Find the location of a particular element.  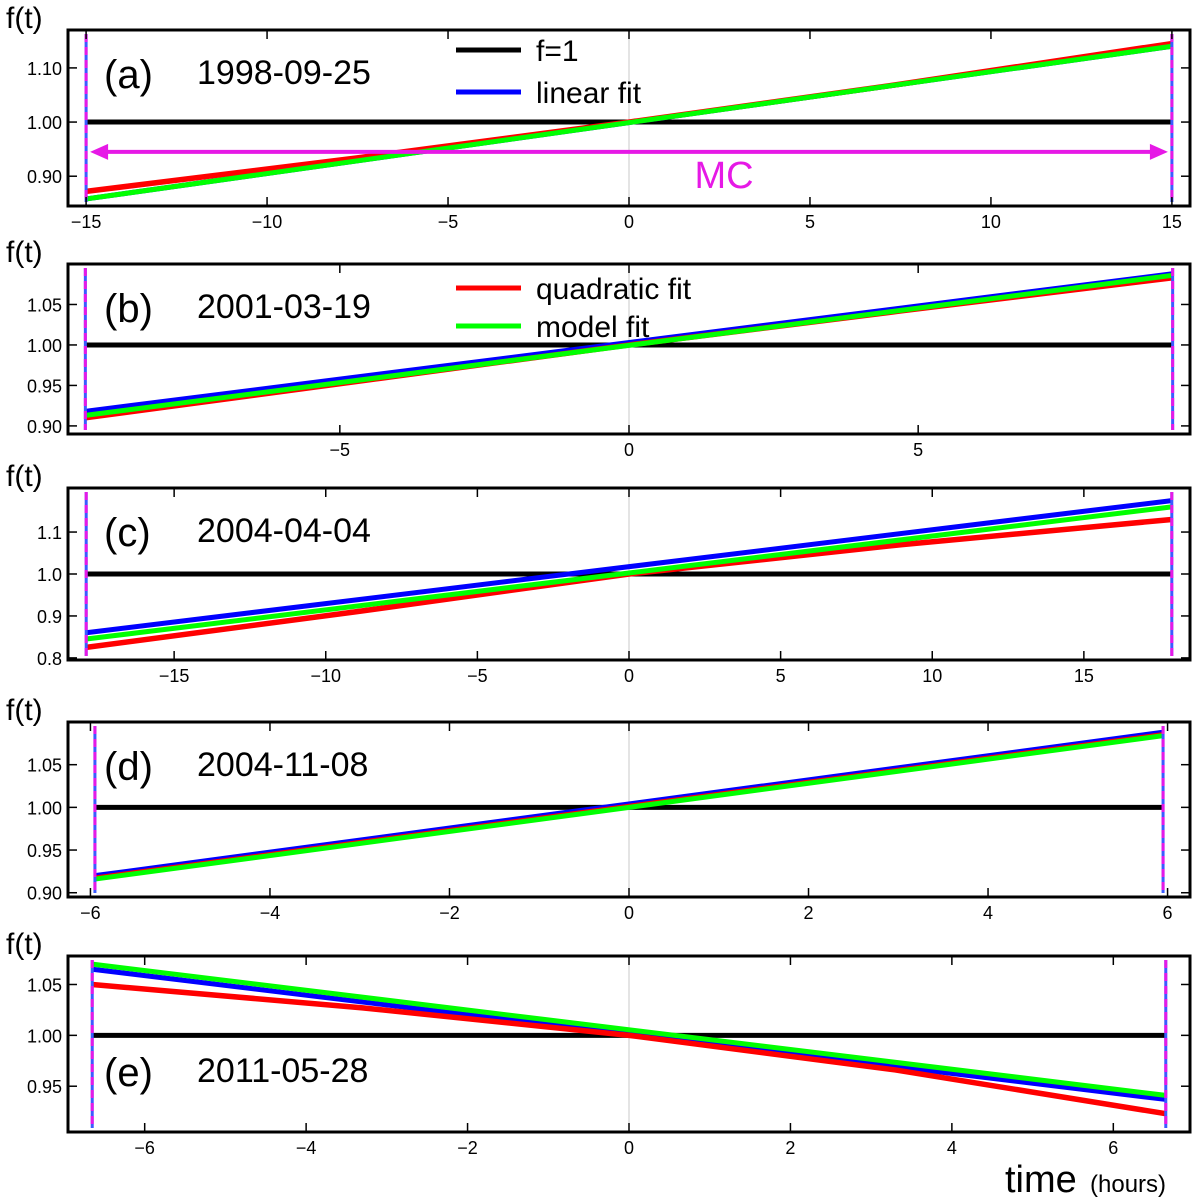

panel-d-xtick-label: −6 is located at coordinates (90, 913).